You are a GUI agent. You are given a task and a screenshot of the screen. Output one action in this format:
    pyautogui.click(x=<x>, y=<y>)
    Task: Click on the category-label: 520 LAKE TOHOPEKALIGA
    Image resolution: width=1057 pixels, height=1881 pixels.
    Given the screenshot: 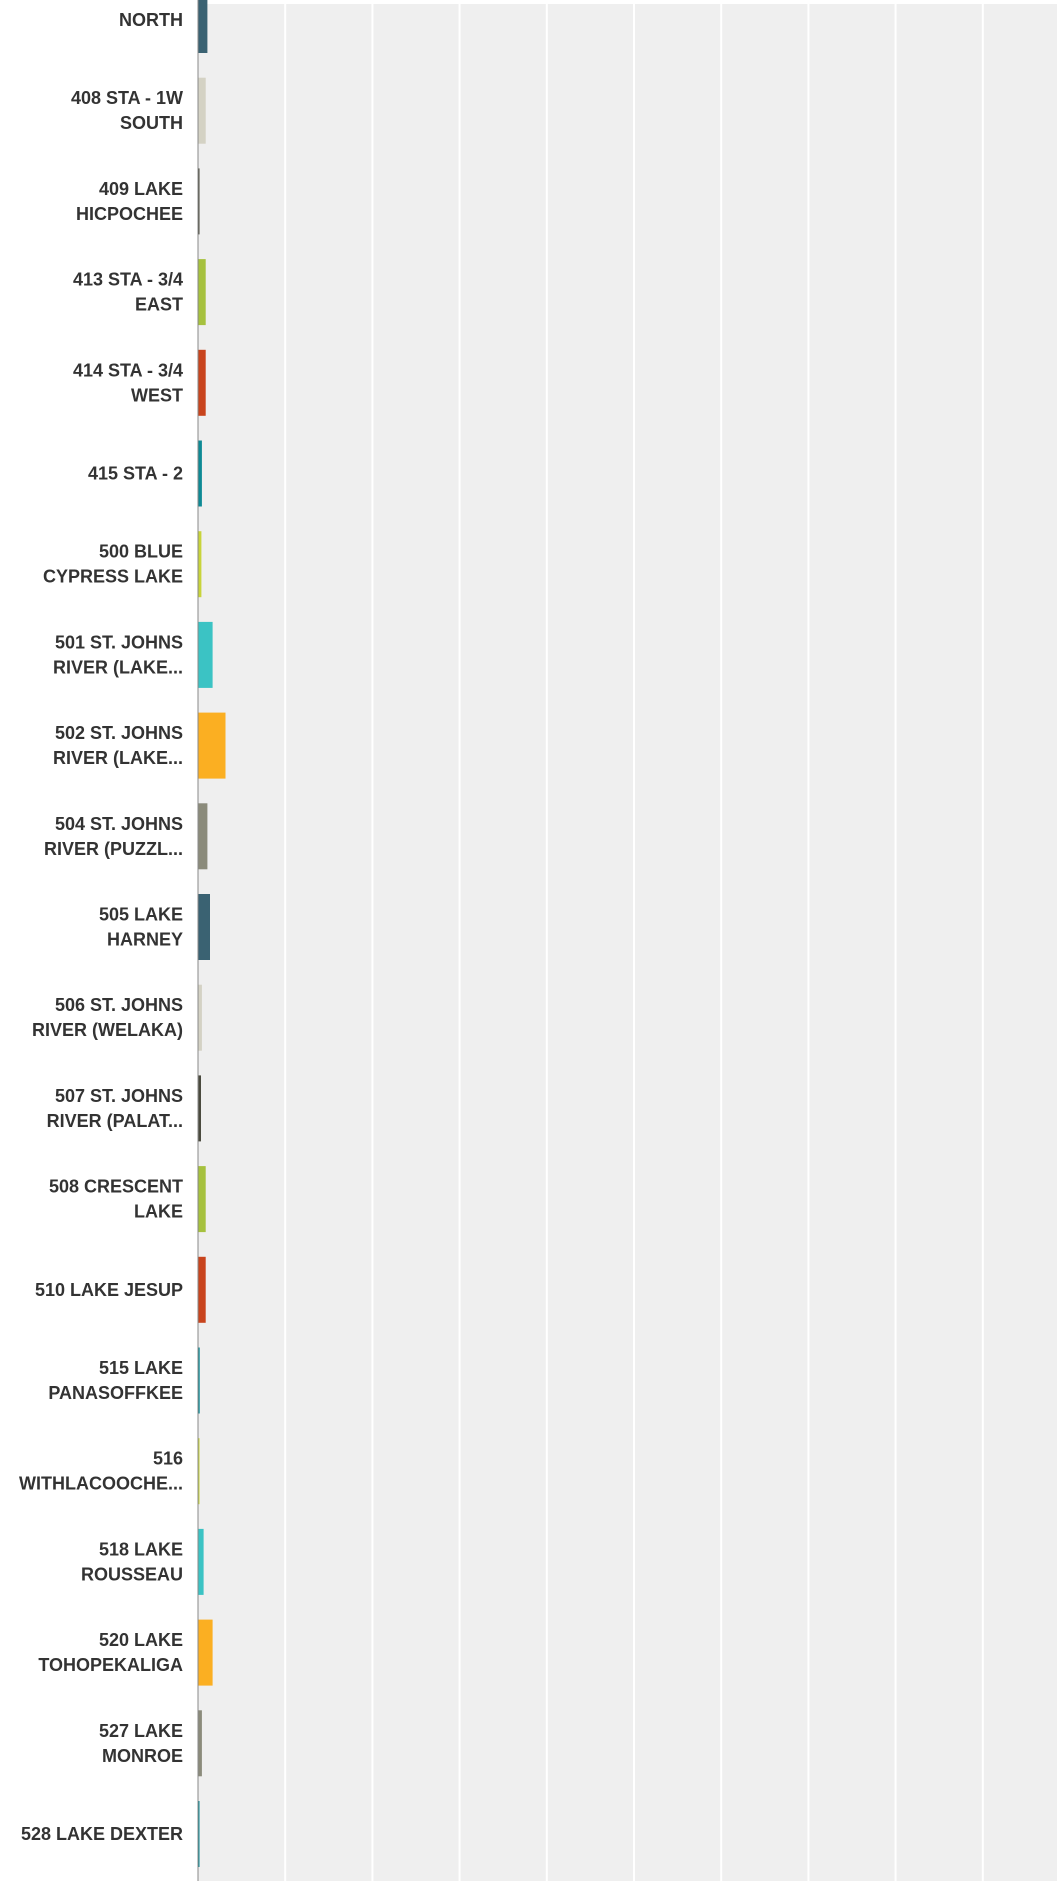 What is the action you would take?
    pyautogui.click(x=110, y=1652)
    